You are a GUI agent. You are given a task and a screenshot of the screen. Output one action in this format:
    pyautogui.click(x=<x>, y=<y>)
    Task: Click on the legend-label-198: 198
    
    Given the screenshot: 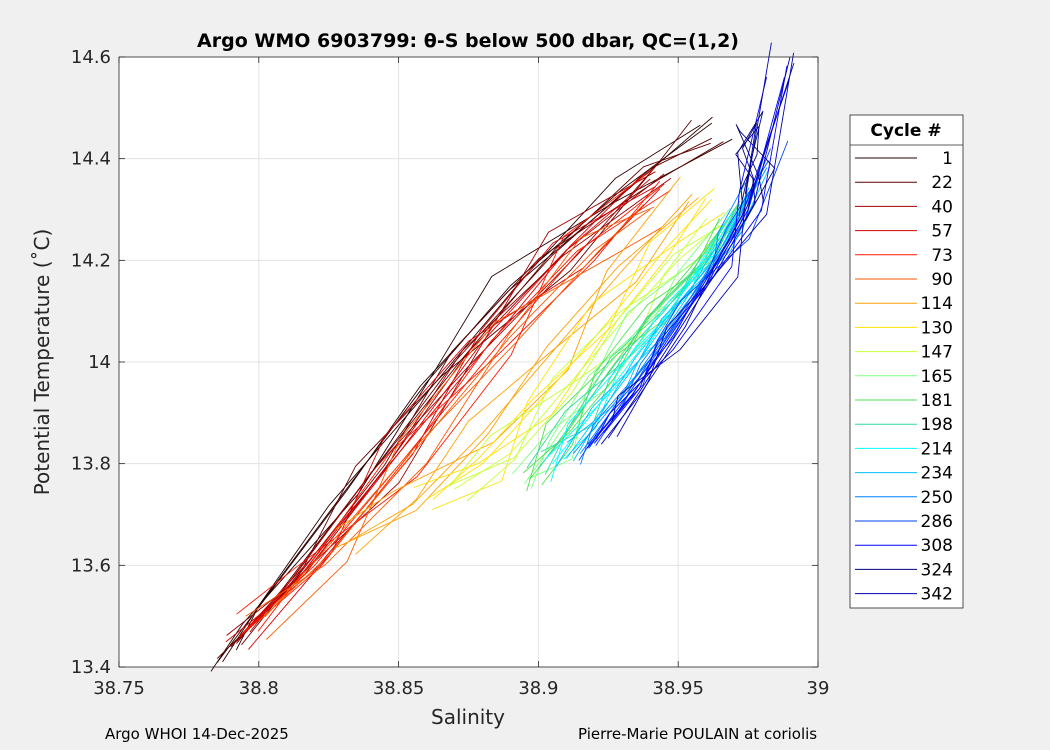 What is the action you would take?
    pyautogui.click(x=937, y=425)
    